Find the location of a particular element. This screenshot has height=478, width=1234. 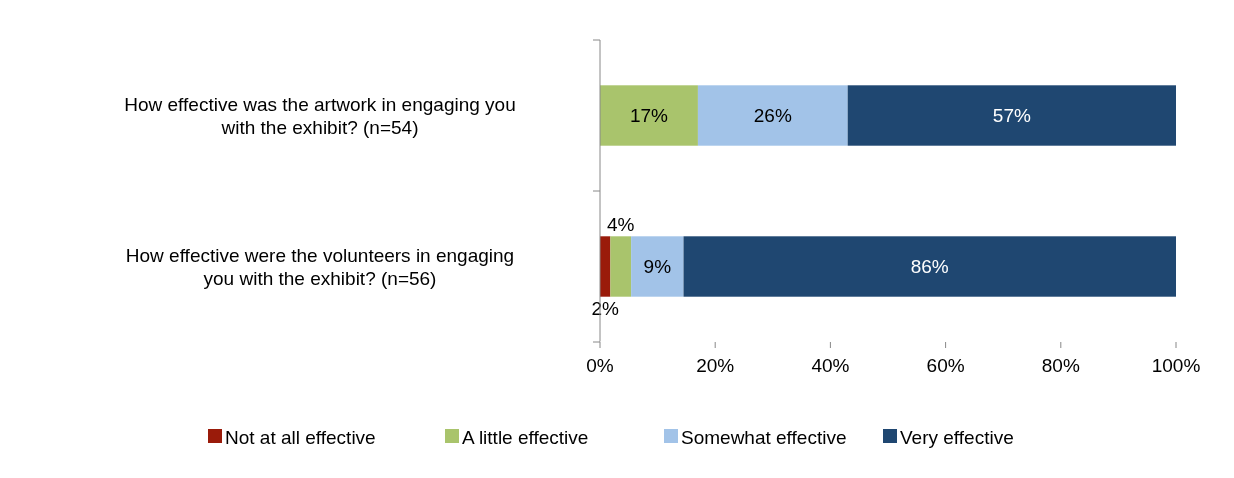

data-label: 26% is located at coordinates (772, 116).